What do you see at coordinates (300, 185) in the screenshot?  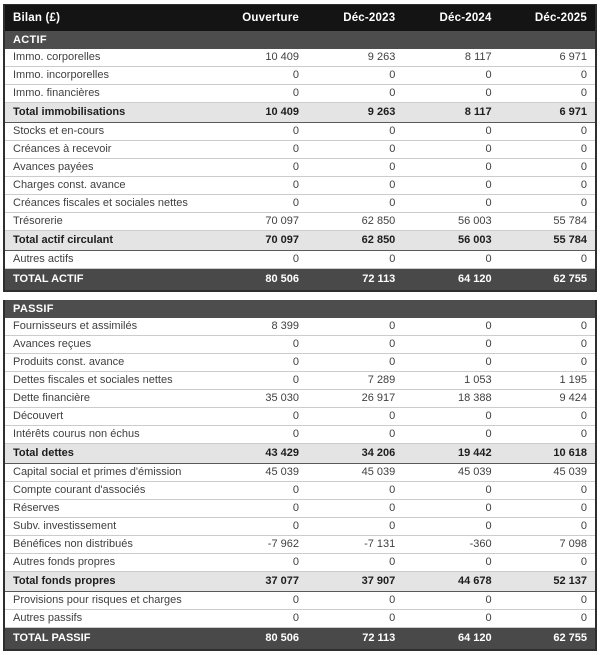 I see `table-row: Charges const. avance 0 0 0 0` at bounding box center [300, 185].